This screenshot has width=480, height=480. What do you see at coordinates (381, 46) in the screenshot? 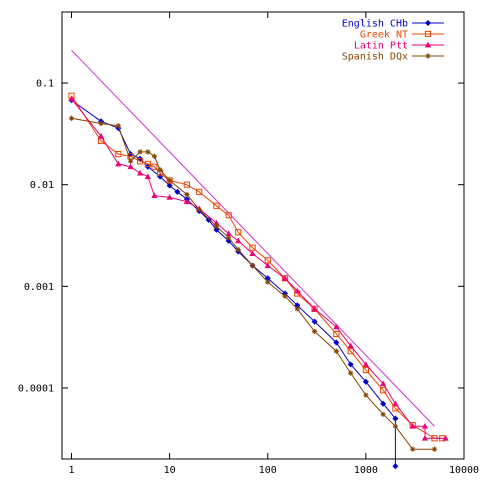
I see `legend-label: Latin Ptt` at bounding box center [381, 46].